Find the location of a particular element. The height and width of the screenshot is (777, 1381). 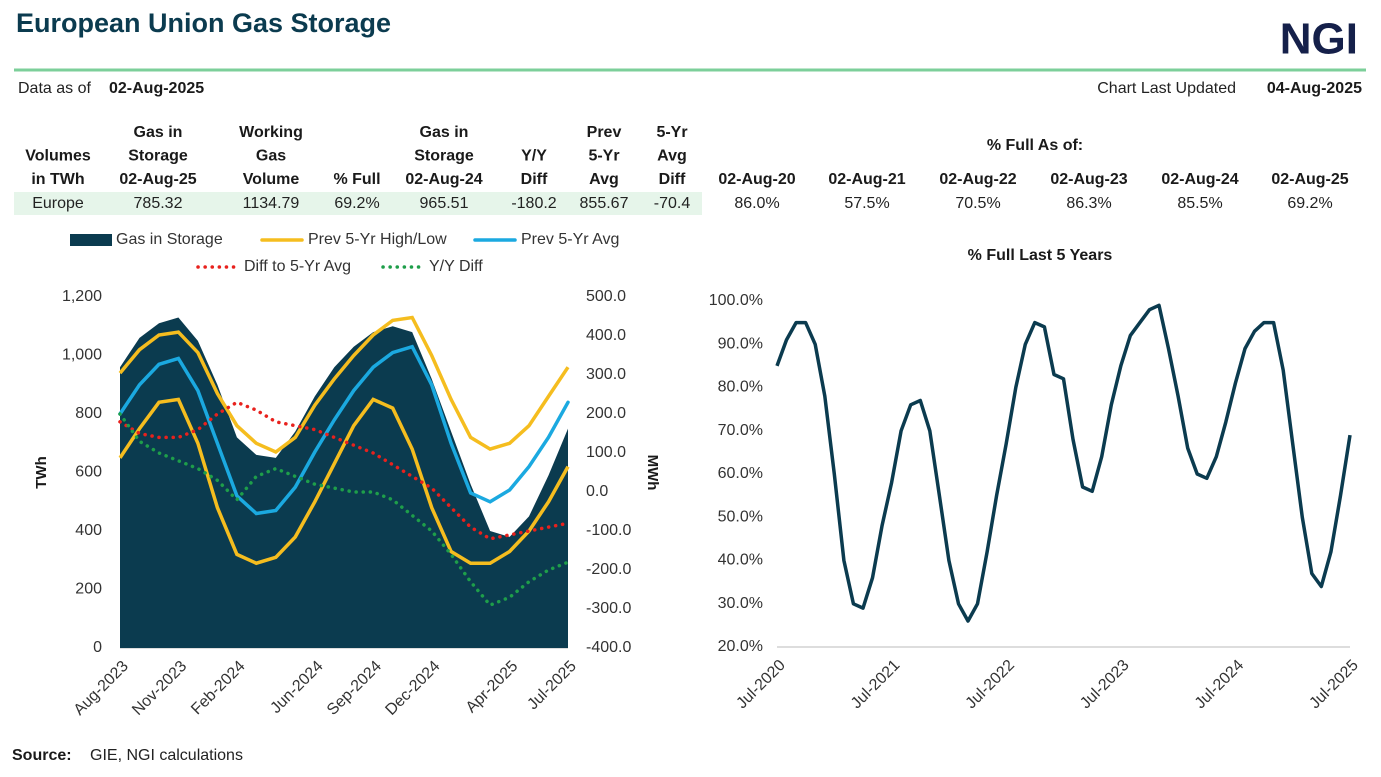

table-header: Gas is located at coordinates (271, 156).